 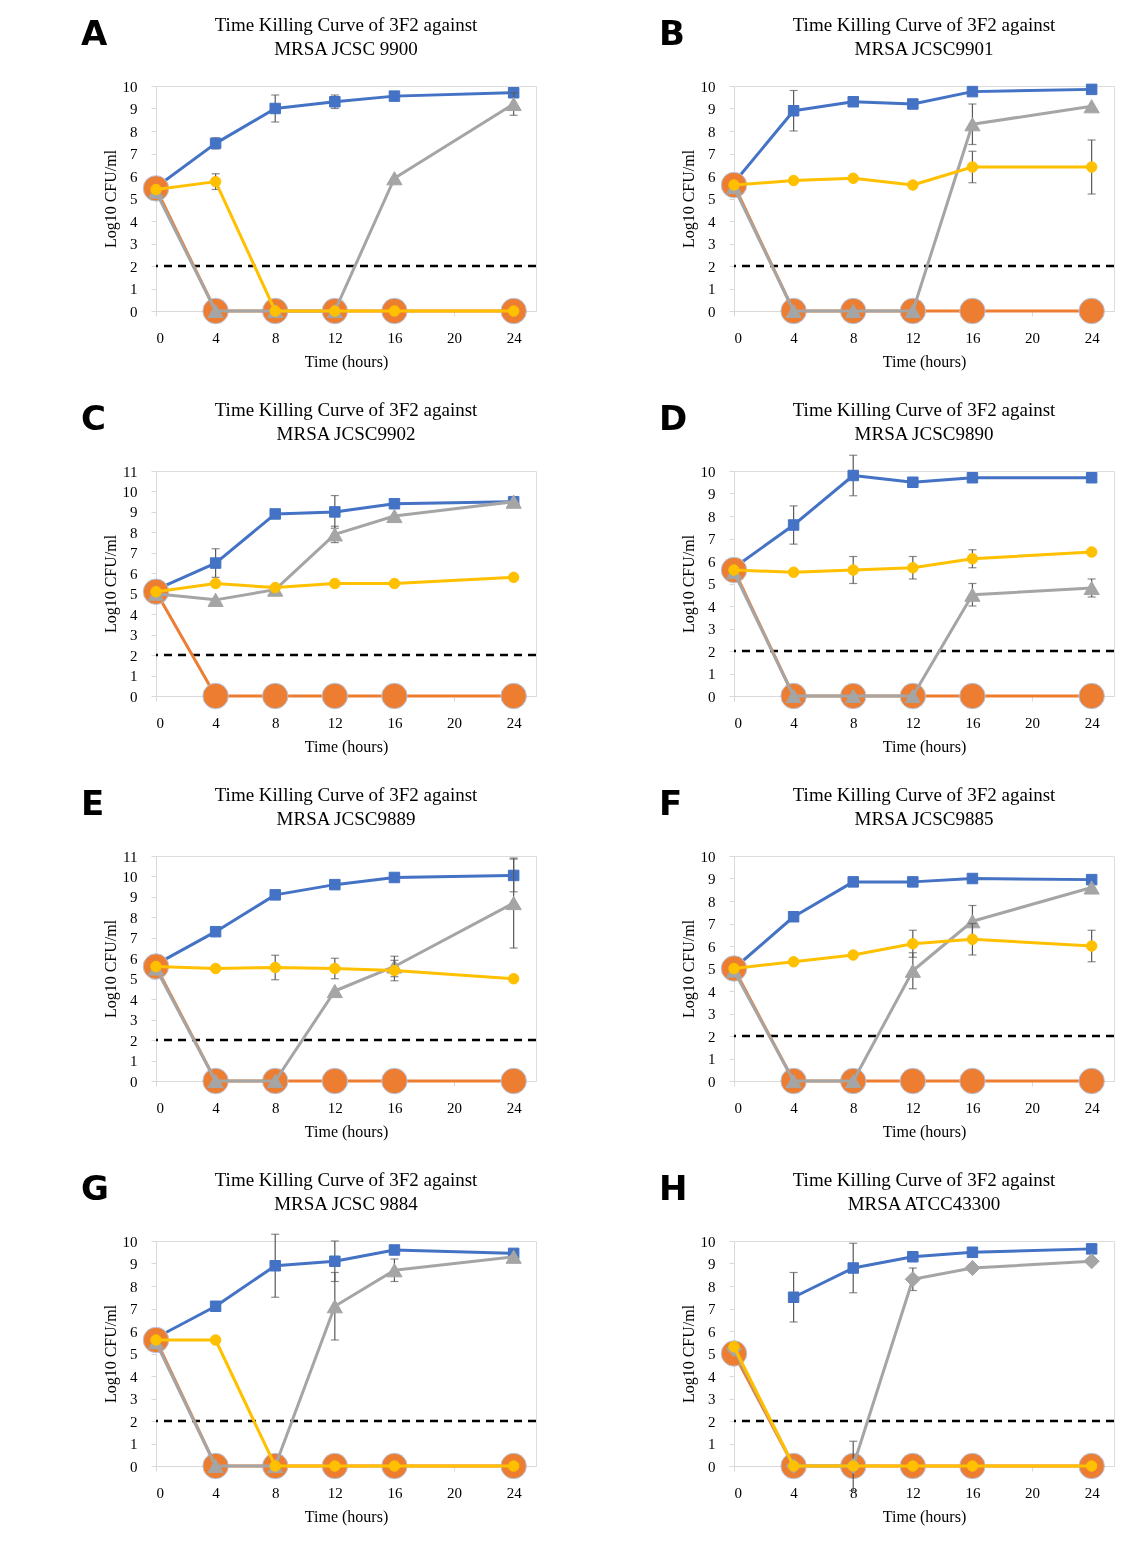 I want to click on text: G, so click(x=95, y=1188).